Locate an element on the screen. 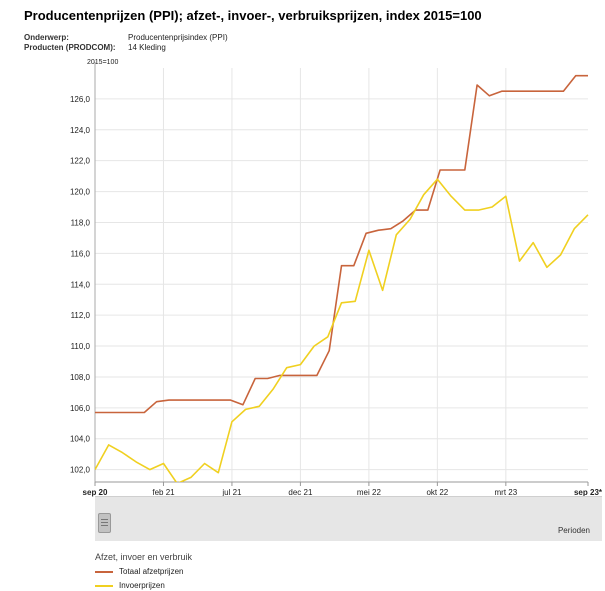  y-tick-label: 116,0 is located at coordinates (81, 253).